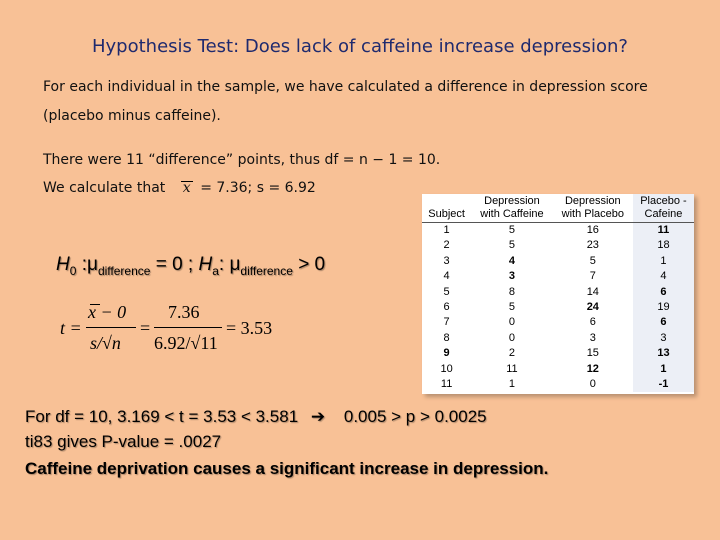 This screenshot has height=540, width=720. What do you see at coordinates (592, 260) in the screenshot?
I see `cell-placebo: 5` at bounding box center [592, 260].